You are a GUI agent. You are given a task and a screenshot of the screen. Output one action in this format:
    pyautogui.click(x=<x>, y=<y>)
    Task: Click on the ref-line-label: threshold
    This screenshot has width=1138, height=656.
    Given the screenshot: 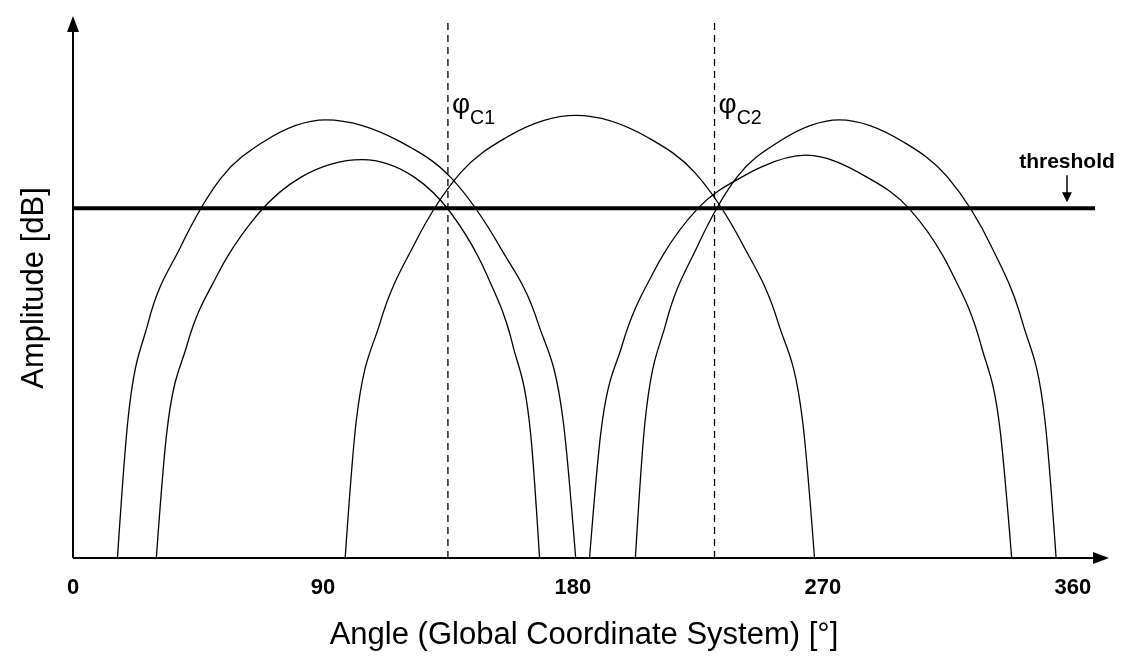 What is the action you would take?
    pyautogui.click(x=1067, y=161)
    